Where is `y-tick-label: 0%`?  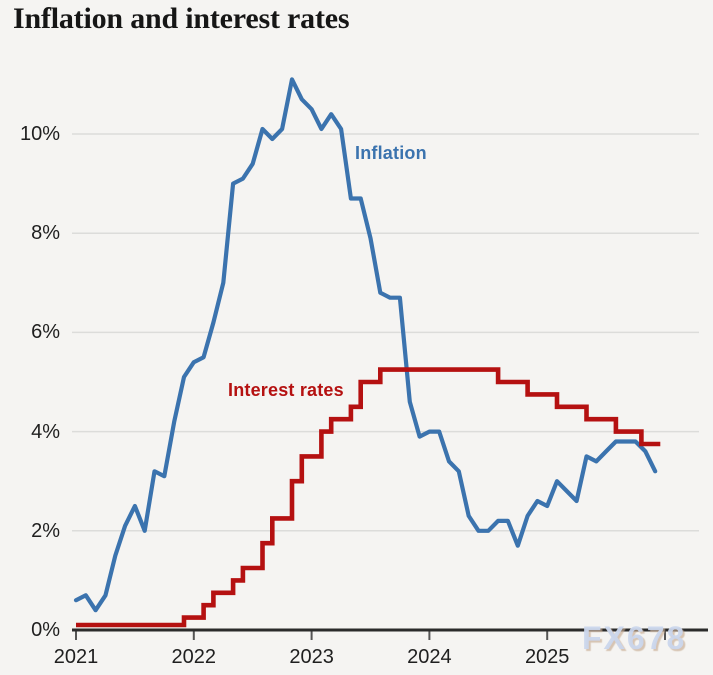 y-tick-label: 0% is located at coordinates (45, 630).